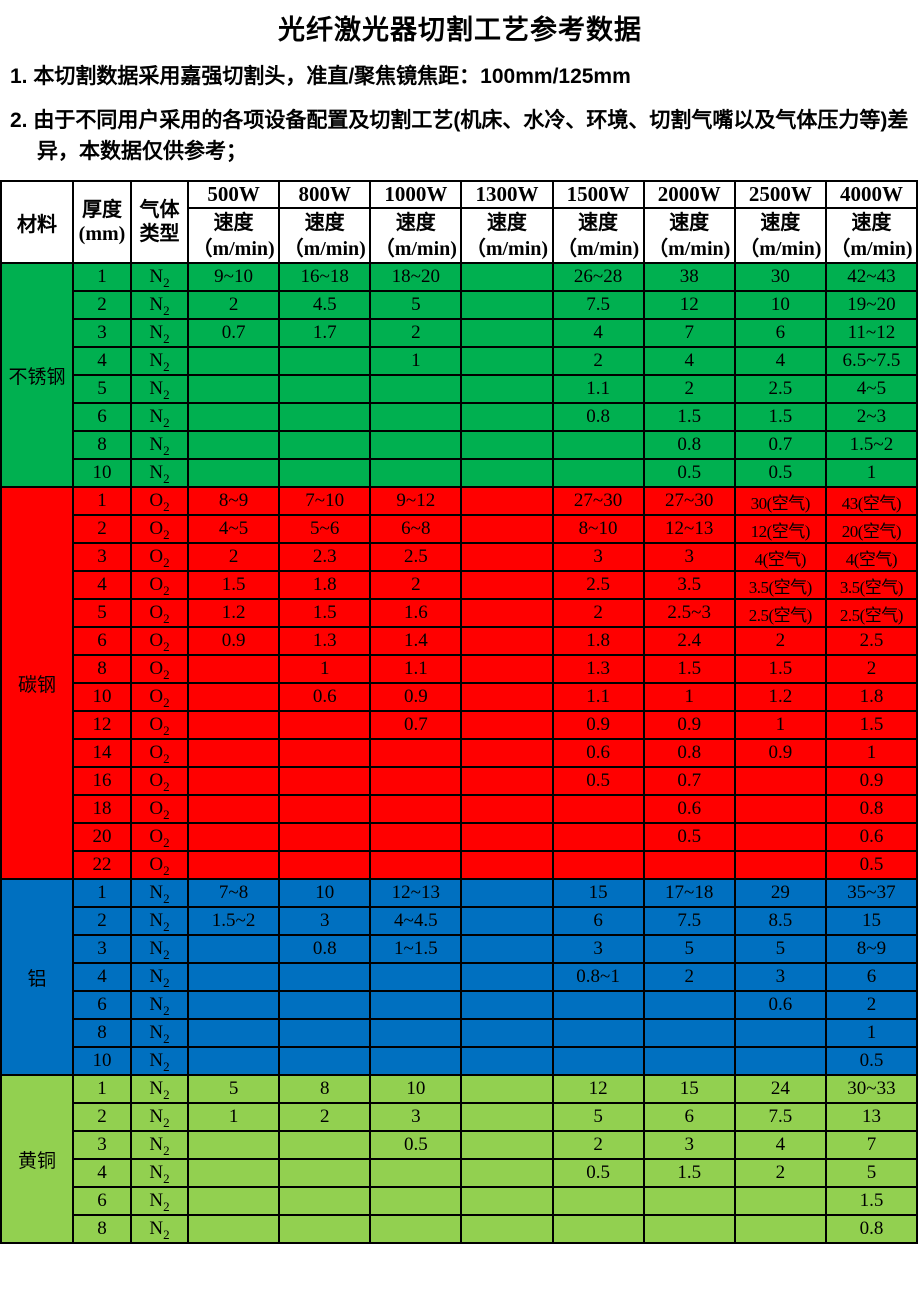  Describe the element at coordinates (460, 585) in the screenshot. I see `table-row: 4 O2 1.5 1.8 2 2.5 3.5 3.5(空气) 3.5(空气)` at that location.